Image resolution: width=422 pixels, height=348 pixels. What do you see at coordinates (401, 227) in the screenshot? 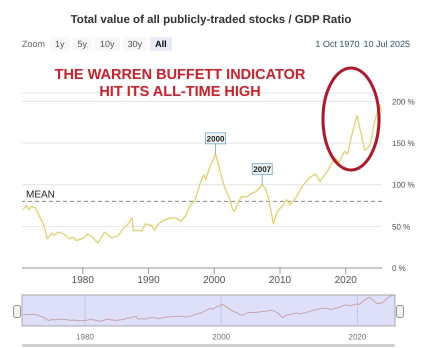
I see `y-tick-label: 50 %` at bounding box center [401, 227].